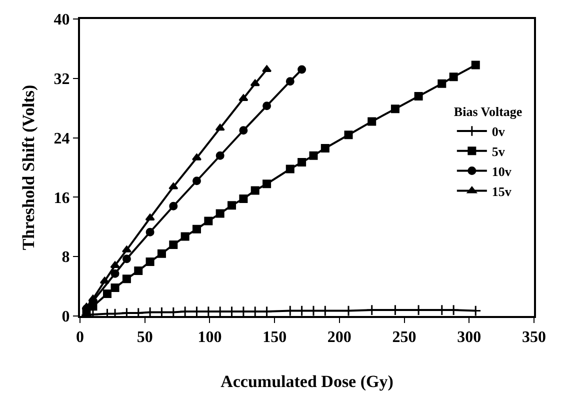  What do you see at coordinates (534, 337) in the screenshot?
I see `x-tick-label: 350` at bounding box center [534, 337].